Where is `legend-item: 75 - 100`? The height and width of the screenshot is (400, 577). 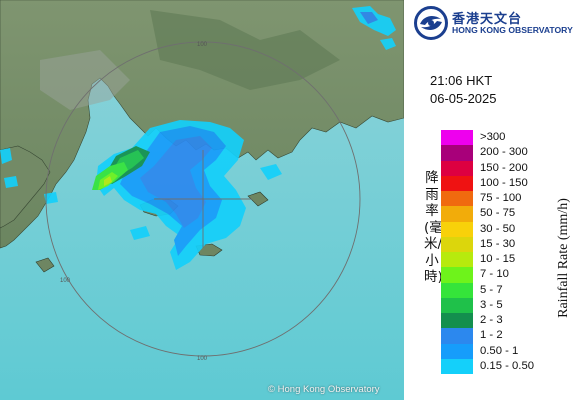
legend-item: 75 - 100 is located at coordinates (491, 199).